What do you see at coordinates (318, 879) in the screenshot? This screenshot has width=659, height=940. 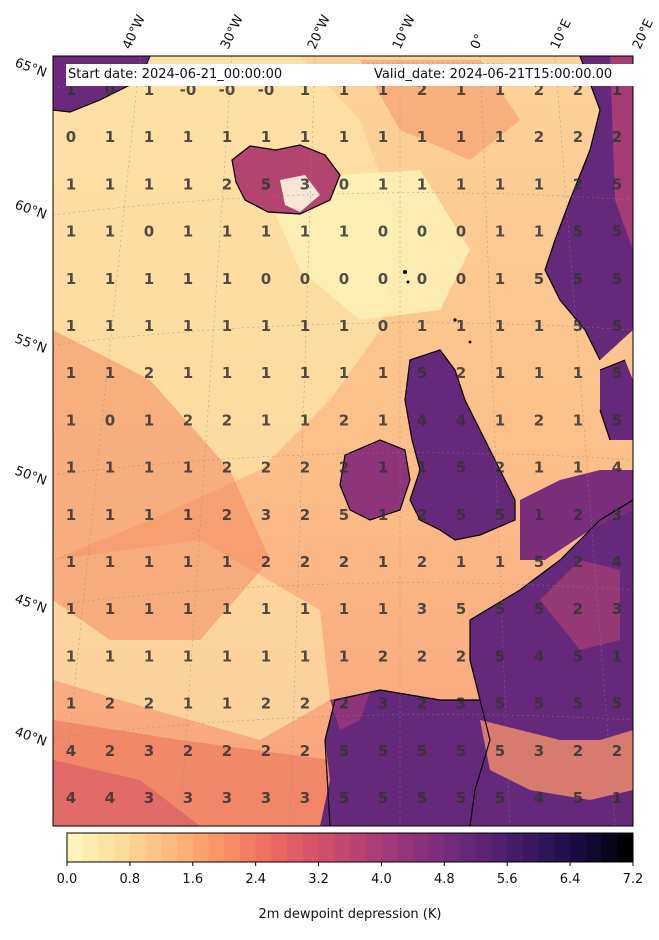 I see `colorbar-tick-label: 3.2` at bounding box center [318, 879].